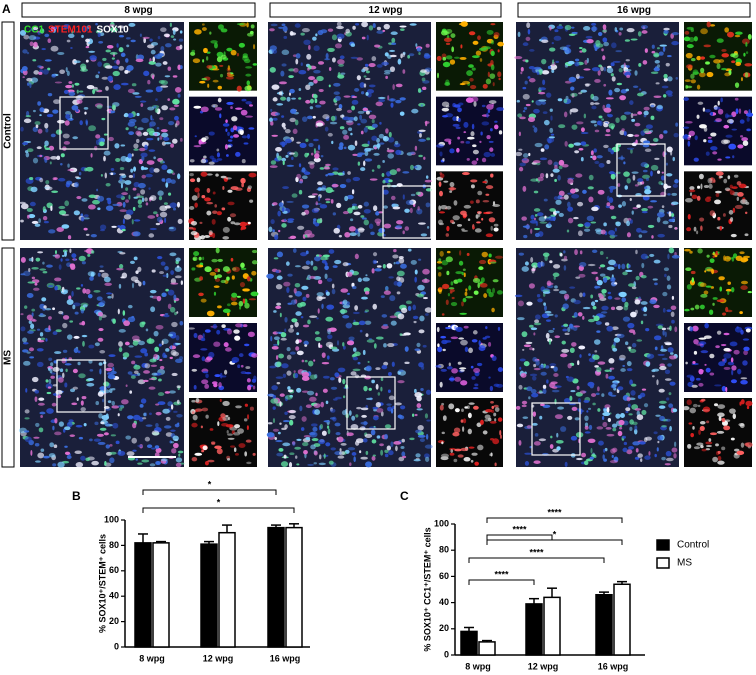 The width and height of the screenshot is (756, 675). What do you see at coordinates (70, 30) in the screenshot?
I see `stain-label: STEM101` at bounding box center [70, 30].